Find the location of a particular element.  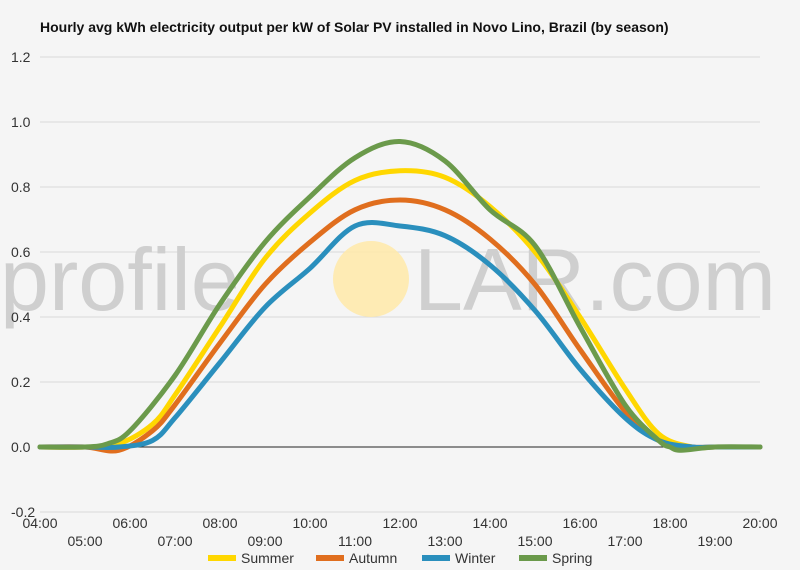

x-tick-label: 13:00 is located at coordinates (444, 541).